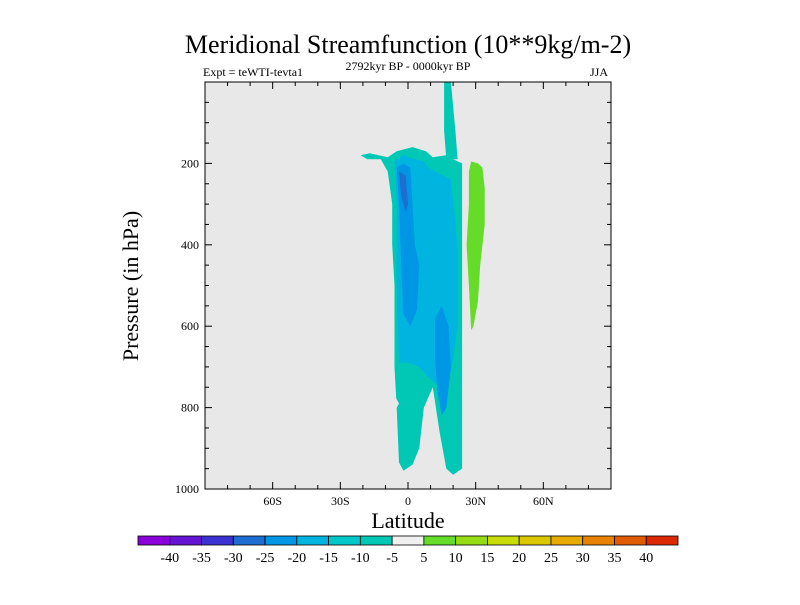 This screenshot has height=605, width=800. Describe the element at coordinates (403, 192) in the screenshot. I see `contour-cell-minus25` at that location.